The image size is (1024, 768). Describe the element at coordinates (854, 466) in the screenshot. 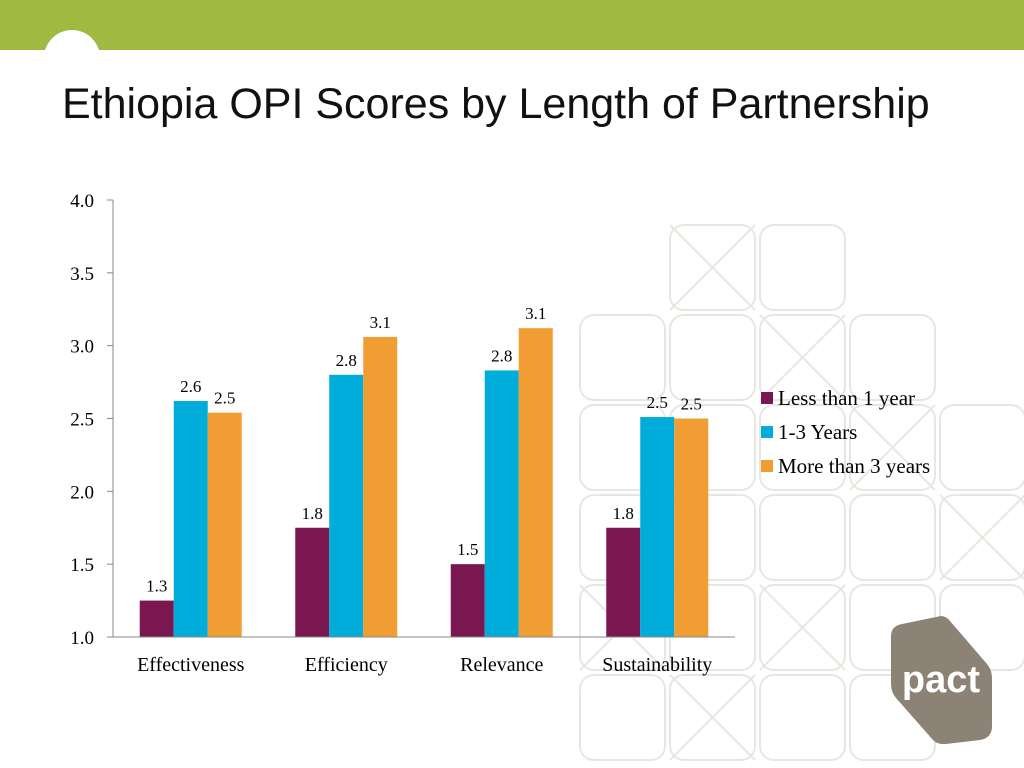

I see `legend-label: More than 3 years` at that location.